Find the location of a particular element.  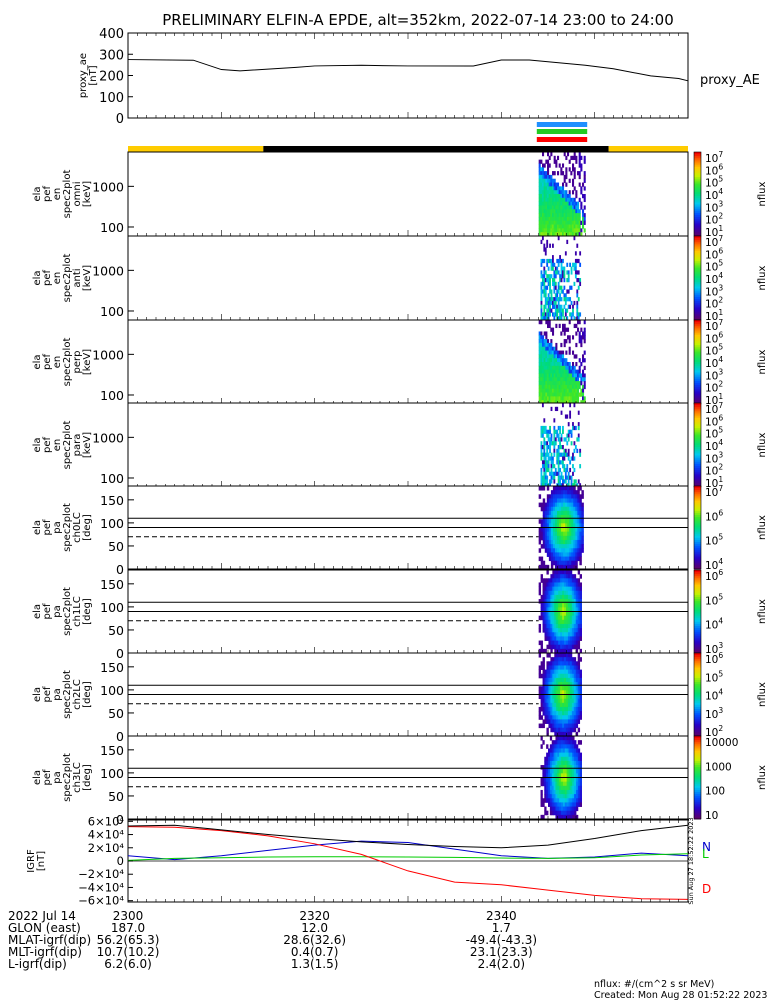

spectrogram-ylabel-word: spec2plot is located at coordinates (67, 445).